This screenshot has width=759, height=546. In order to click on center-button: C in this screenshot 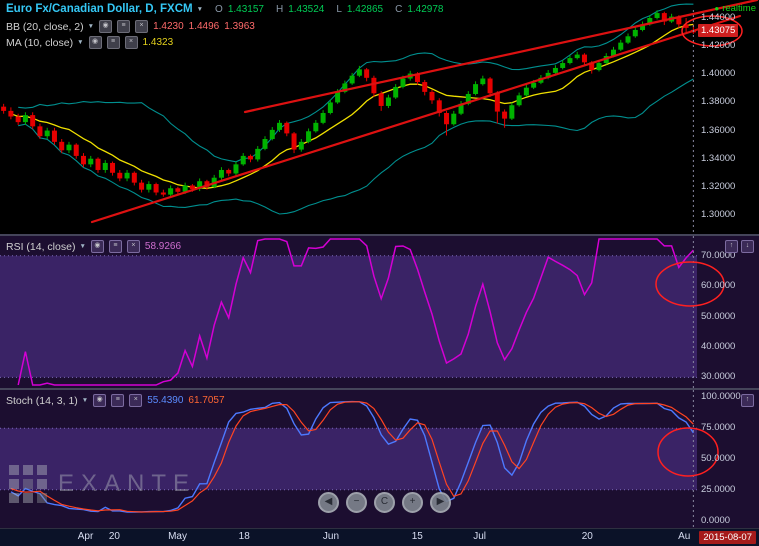, I will do `click(384, 502)`.